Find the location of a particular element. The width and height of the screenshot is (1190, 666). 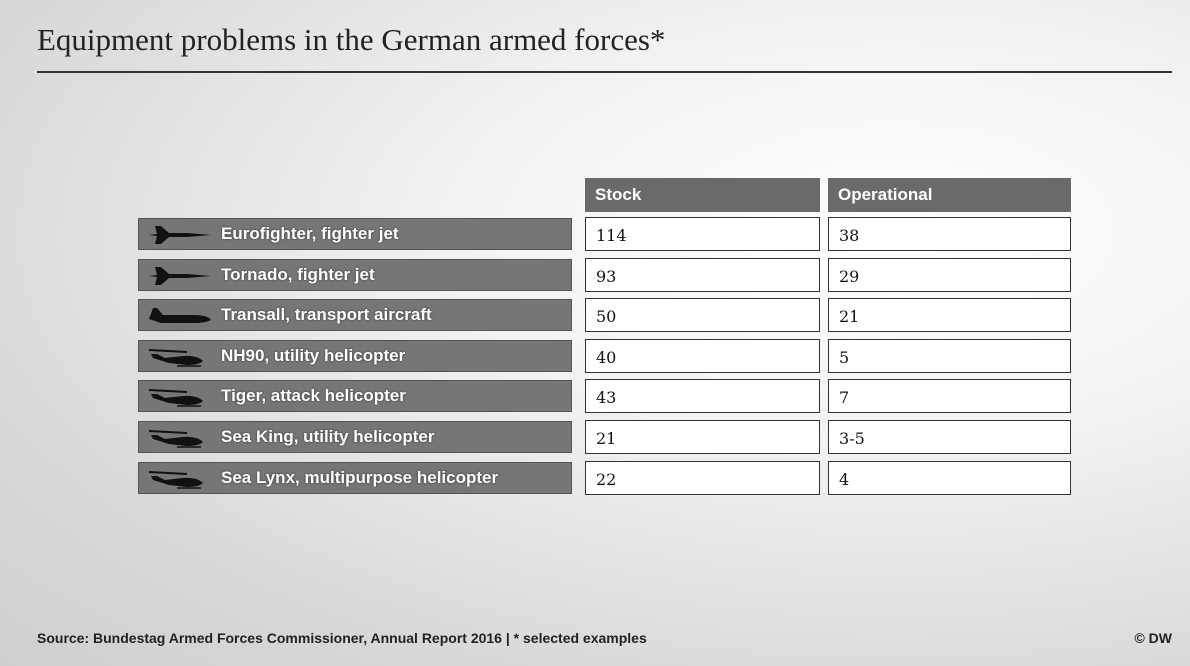

row-label: Tiger, attack helicopter is located at coordinates (355, 396).